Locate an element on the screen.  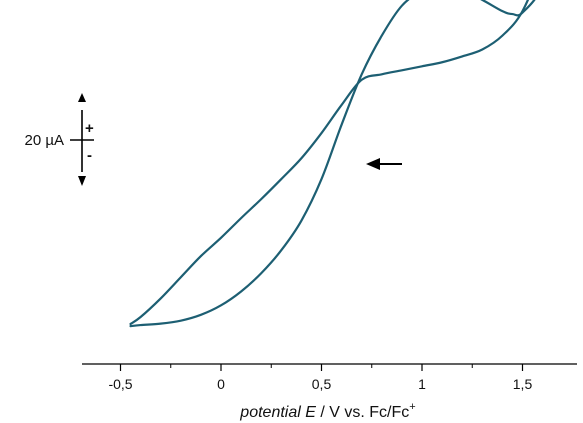
scale-arrow-down-head is located at coordinates (82, 181).